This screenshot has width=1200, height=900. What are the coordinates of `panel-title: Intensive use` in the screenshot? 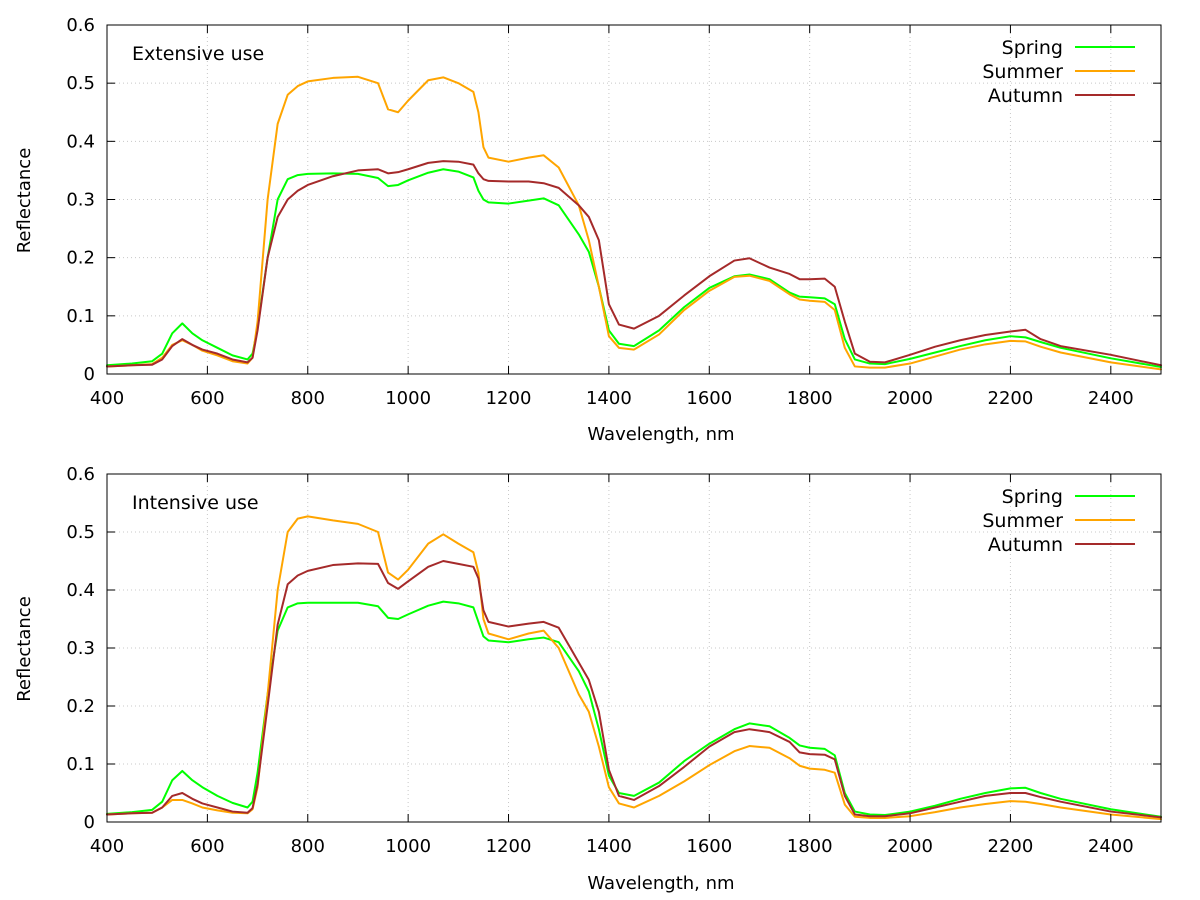 It's located at (195, 503).